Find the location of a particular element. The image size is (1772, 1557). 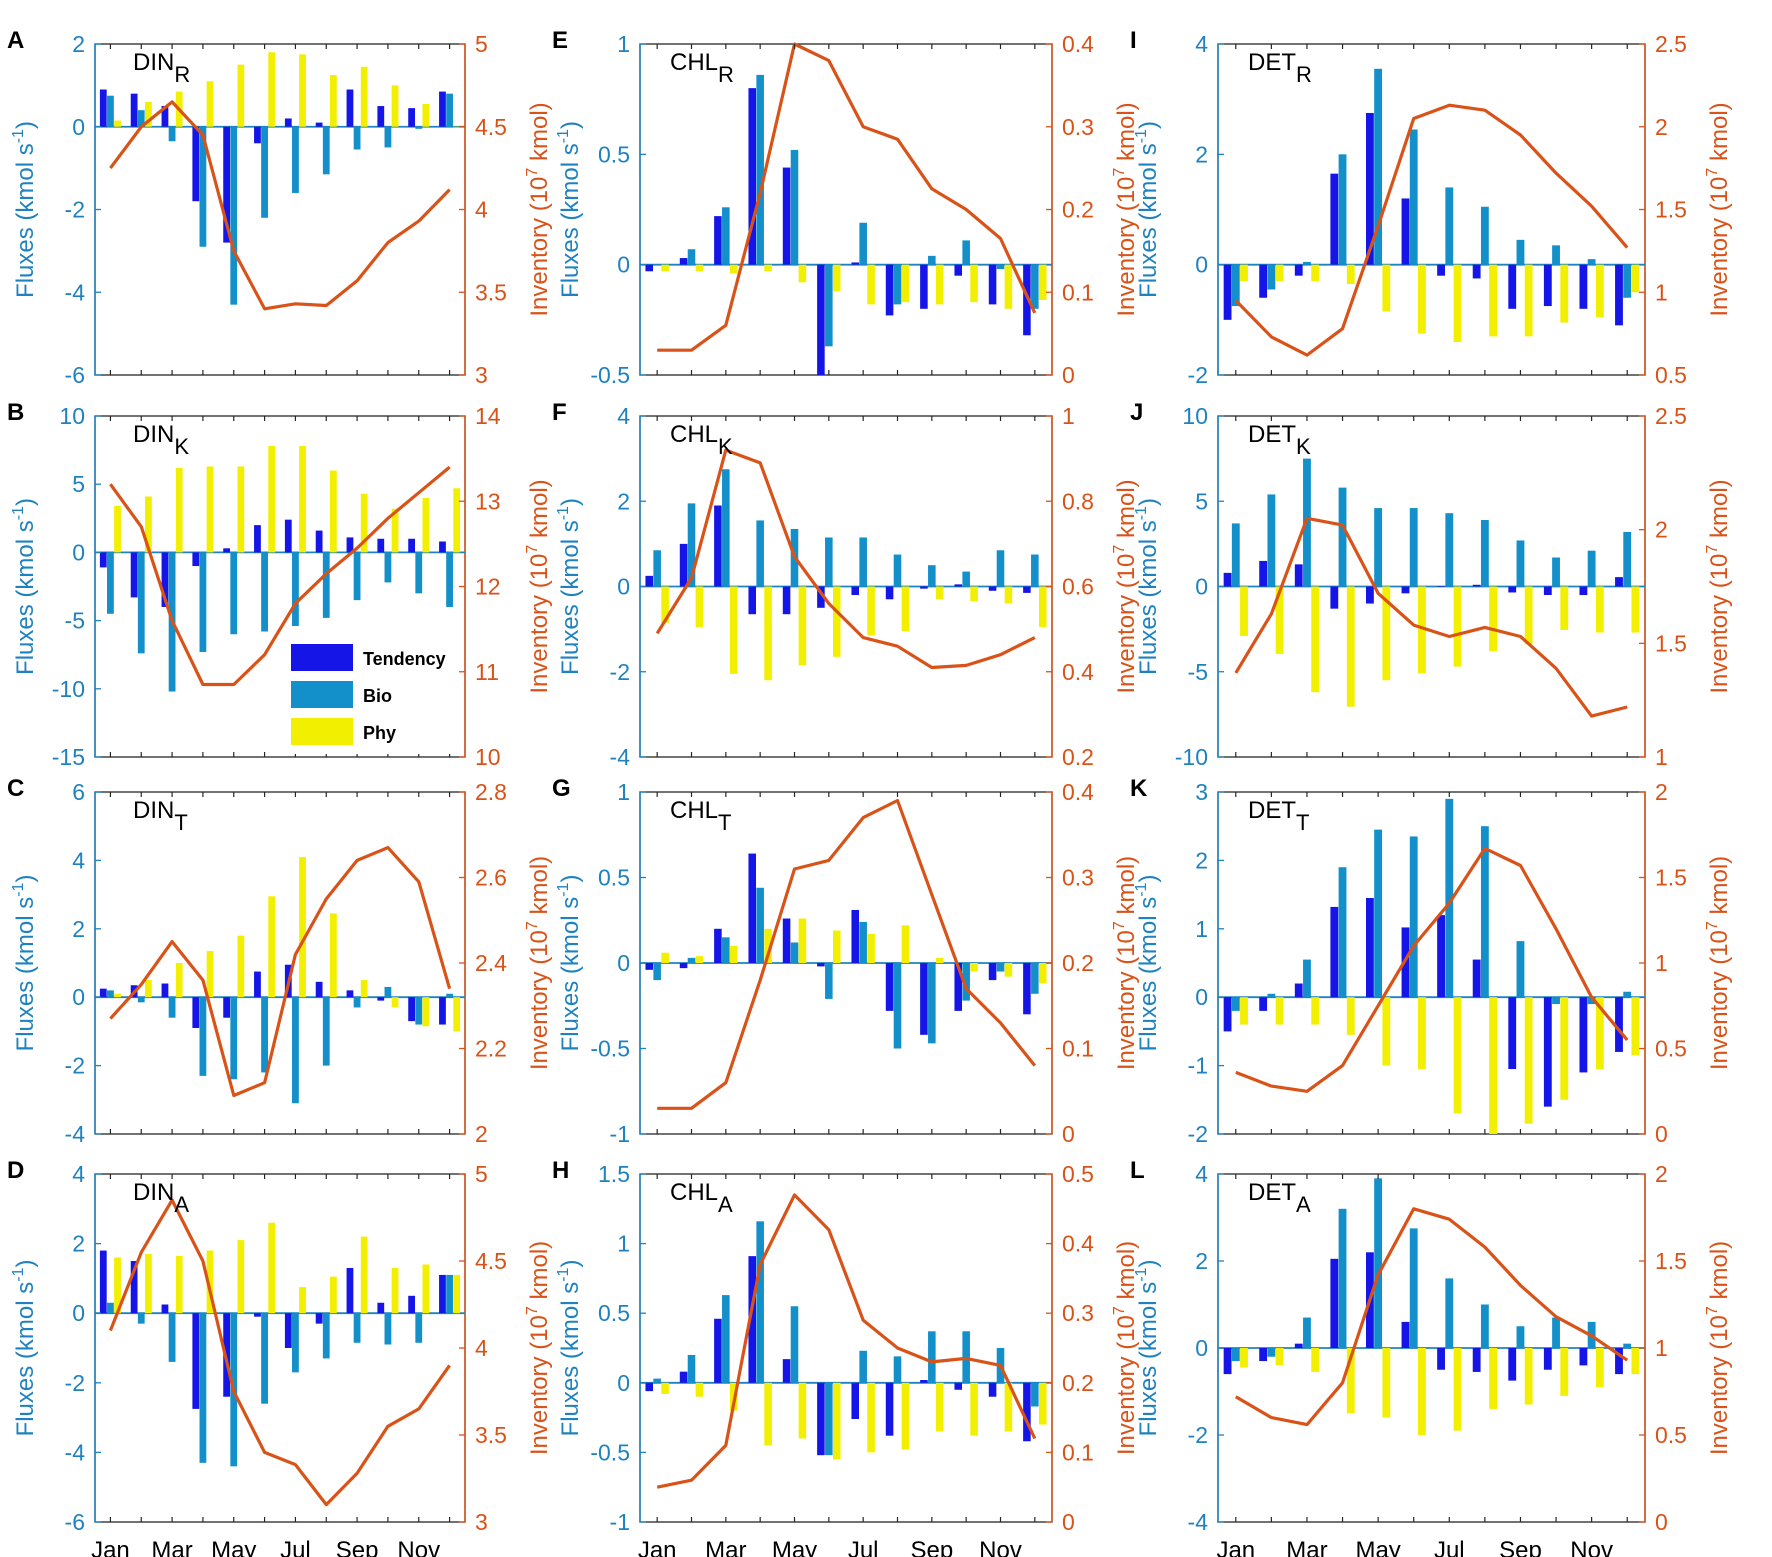

left-axis-title: Fluxes (kmol s-1) is located at coordinates (24, 963).